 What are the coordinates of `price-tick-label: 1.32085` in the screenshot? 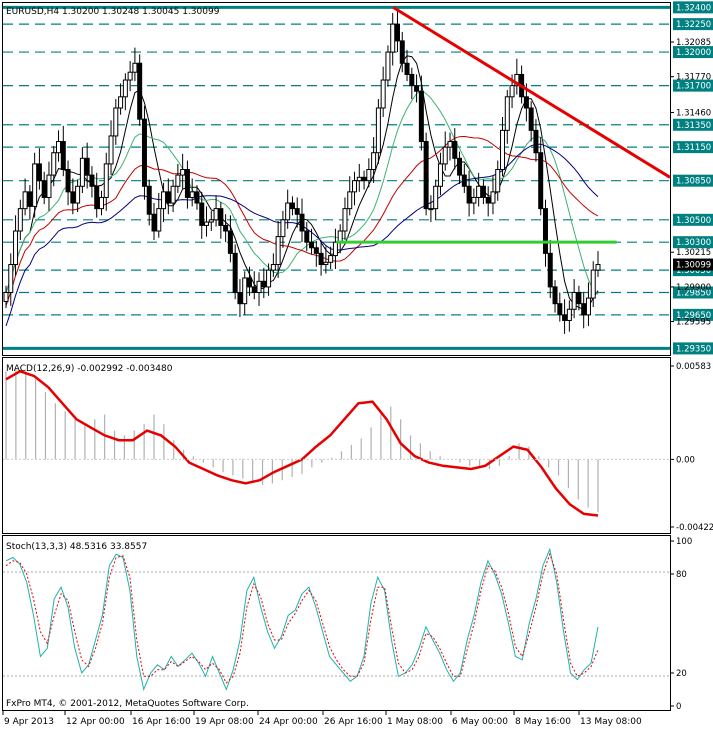 It's located at (693, 43).